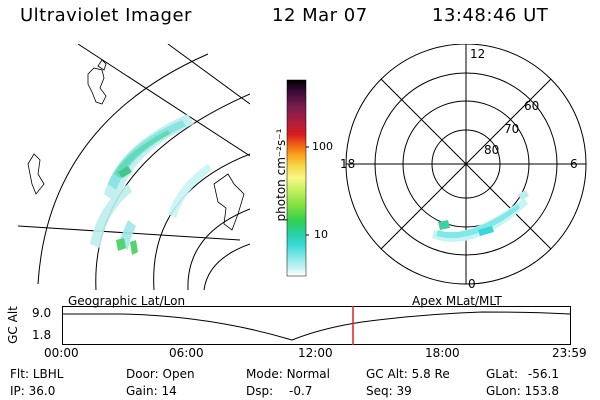 Image resolution: width=600 pixels, height=400 pixels. I want to click on time-tick-1200: 12:00, so click(315, 353).